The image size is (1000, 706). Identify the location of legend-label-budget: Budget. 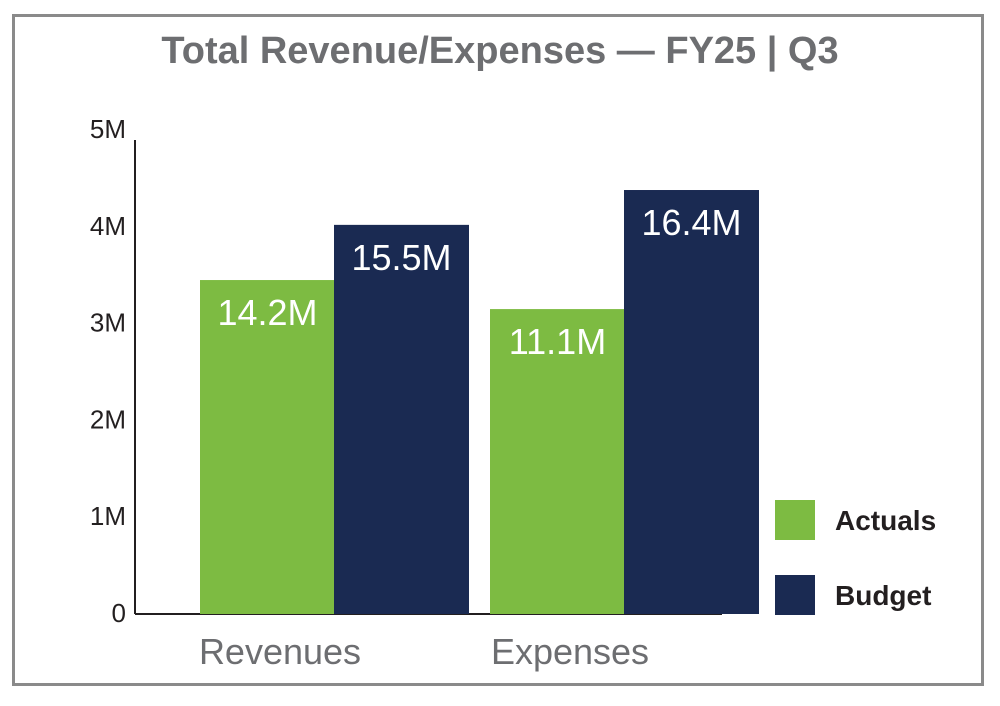
(883, 595).